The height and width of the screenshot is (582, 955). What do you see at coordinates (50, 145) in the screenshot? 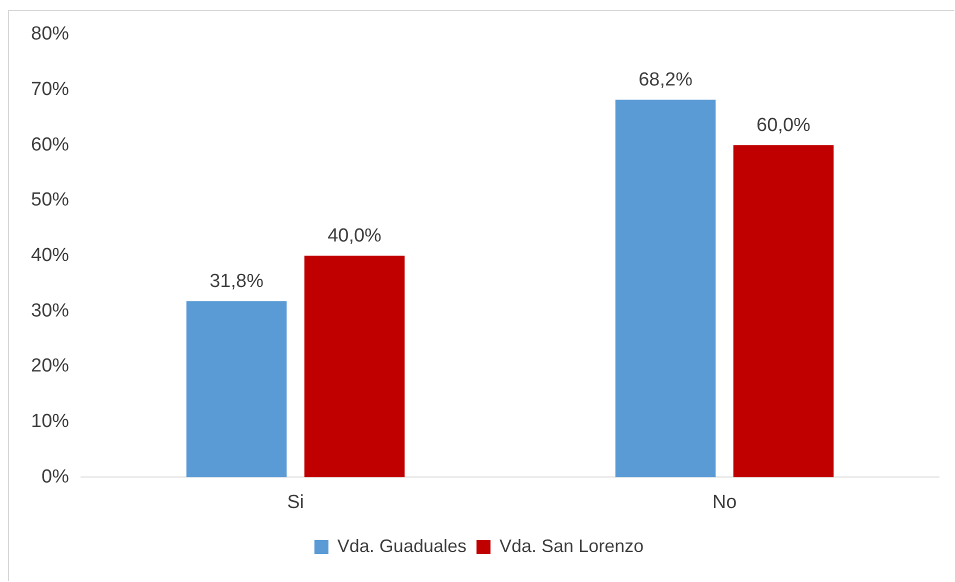
I see `y-tick-label: 60%` at bounding box center [50, 145].